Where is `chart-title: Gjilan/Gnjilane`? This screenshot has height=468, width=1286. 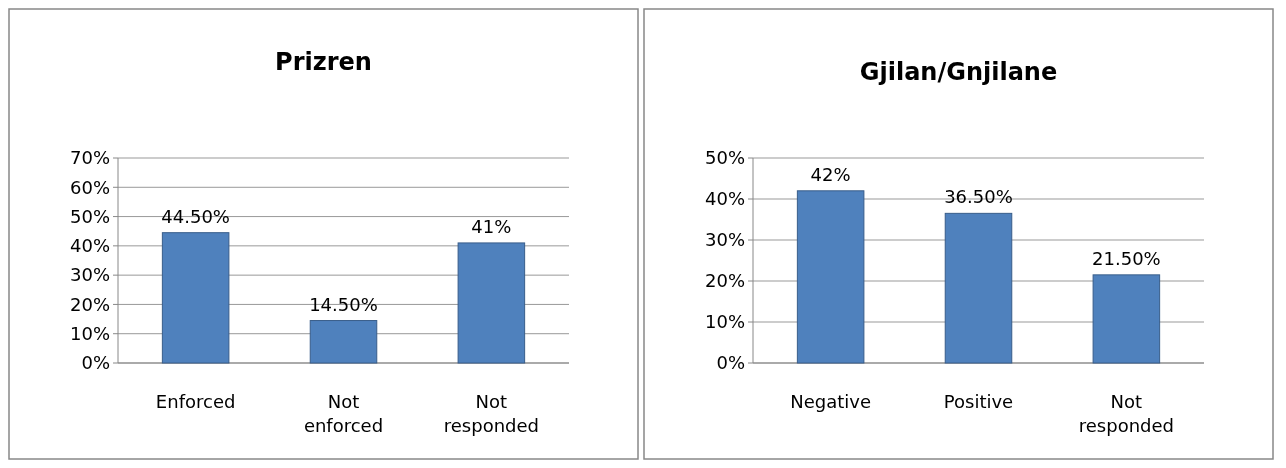
chart-title: Gjilan/Gnjilane is located at coordinates (958, 72).